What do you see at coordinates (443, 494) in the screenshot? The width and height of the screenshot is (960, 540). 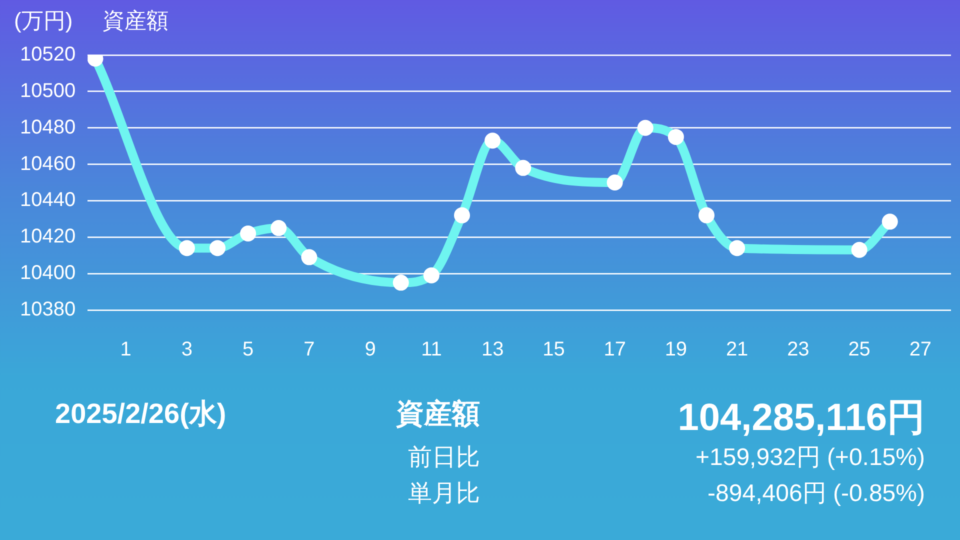 I see `text: 単月比` at bounding box center [443, 494].